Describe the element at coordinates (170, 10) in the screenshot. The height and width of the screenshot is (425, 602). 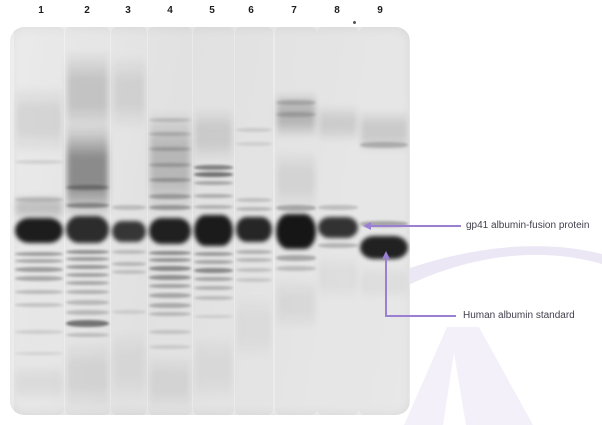
I see `lane-label-4: 4` at that location.